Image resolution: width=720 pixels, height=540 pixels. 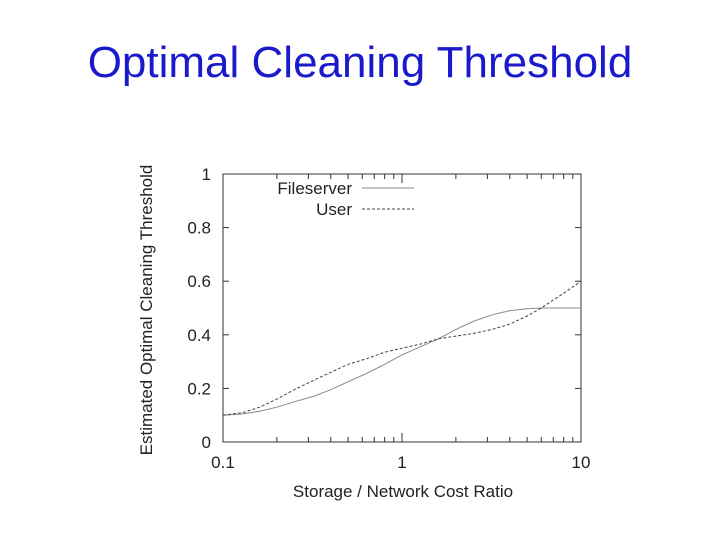 What do you see at coordinates (403, 491) in the screenshot?
I see `x-axis-label: Storage / Network Cost Ratio` at bounding box center [403, 491].